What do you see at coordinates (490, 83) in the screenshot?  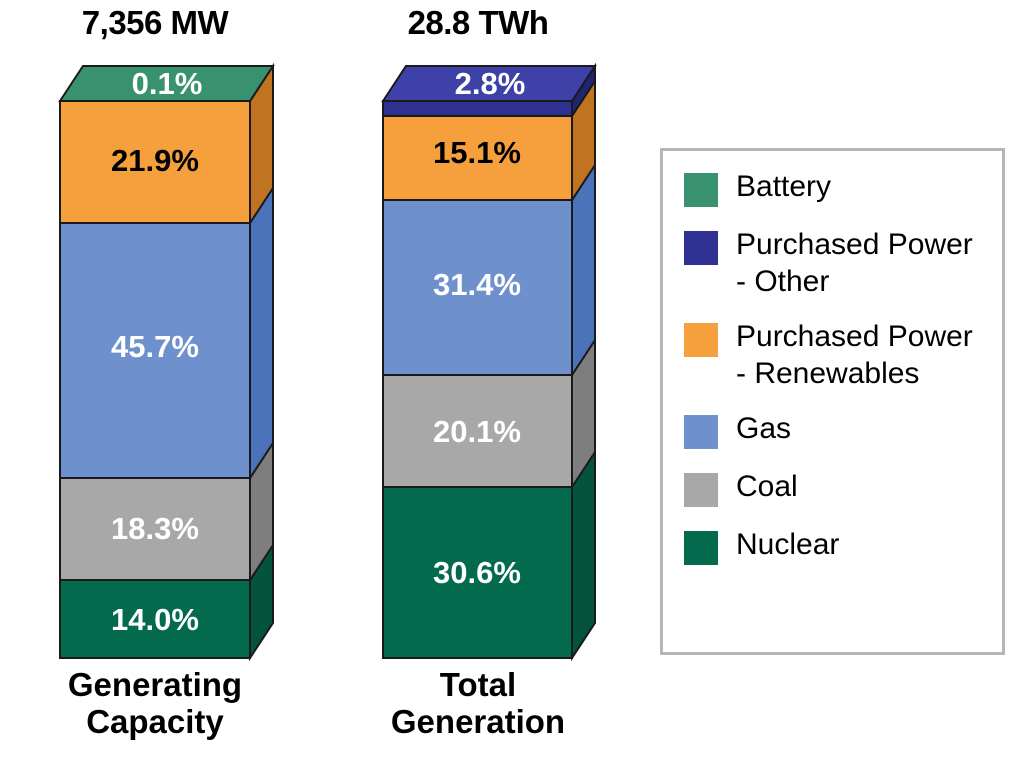 I see `segment-bar2-other-label: 2.8%` at bounding box center [490, 83].